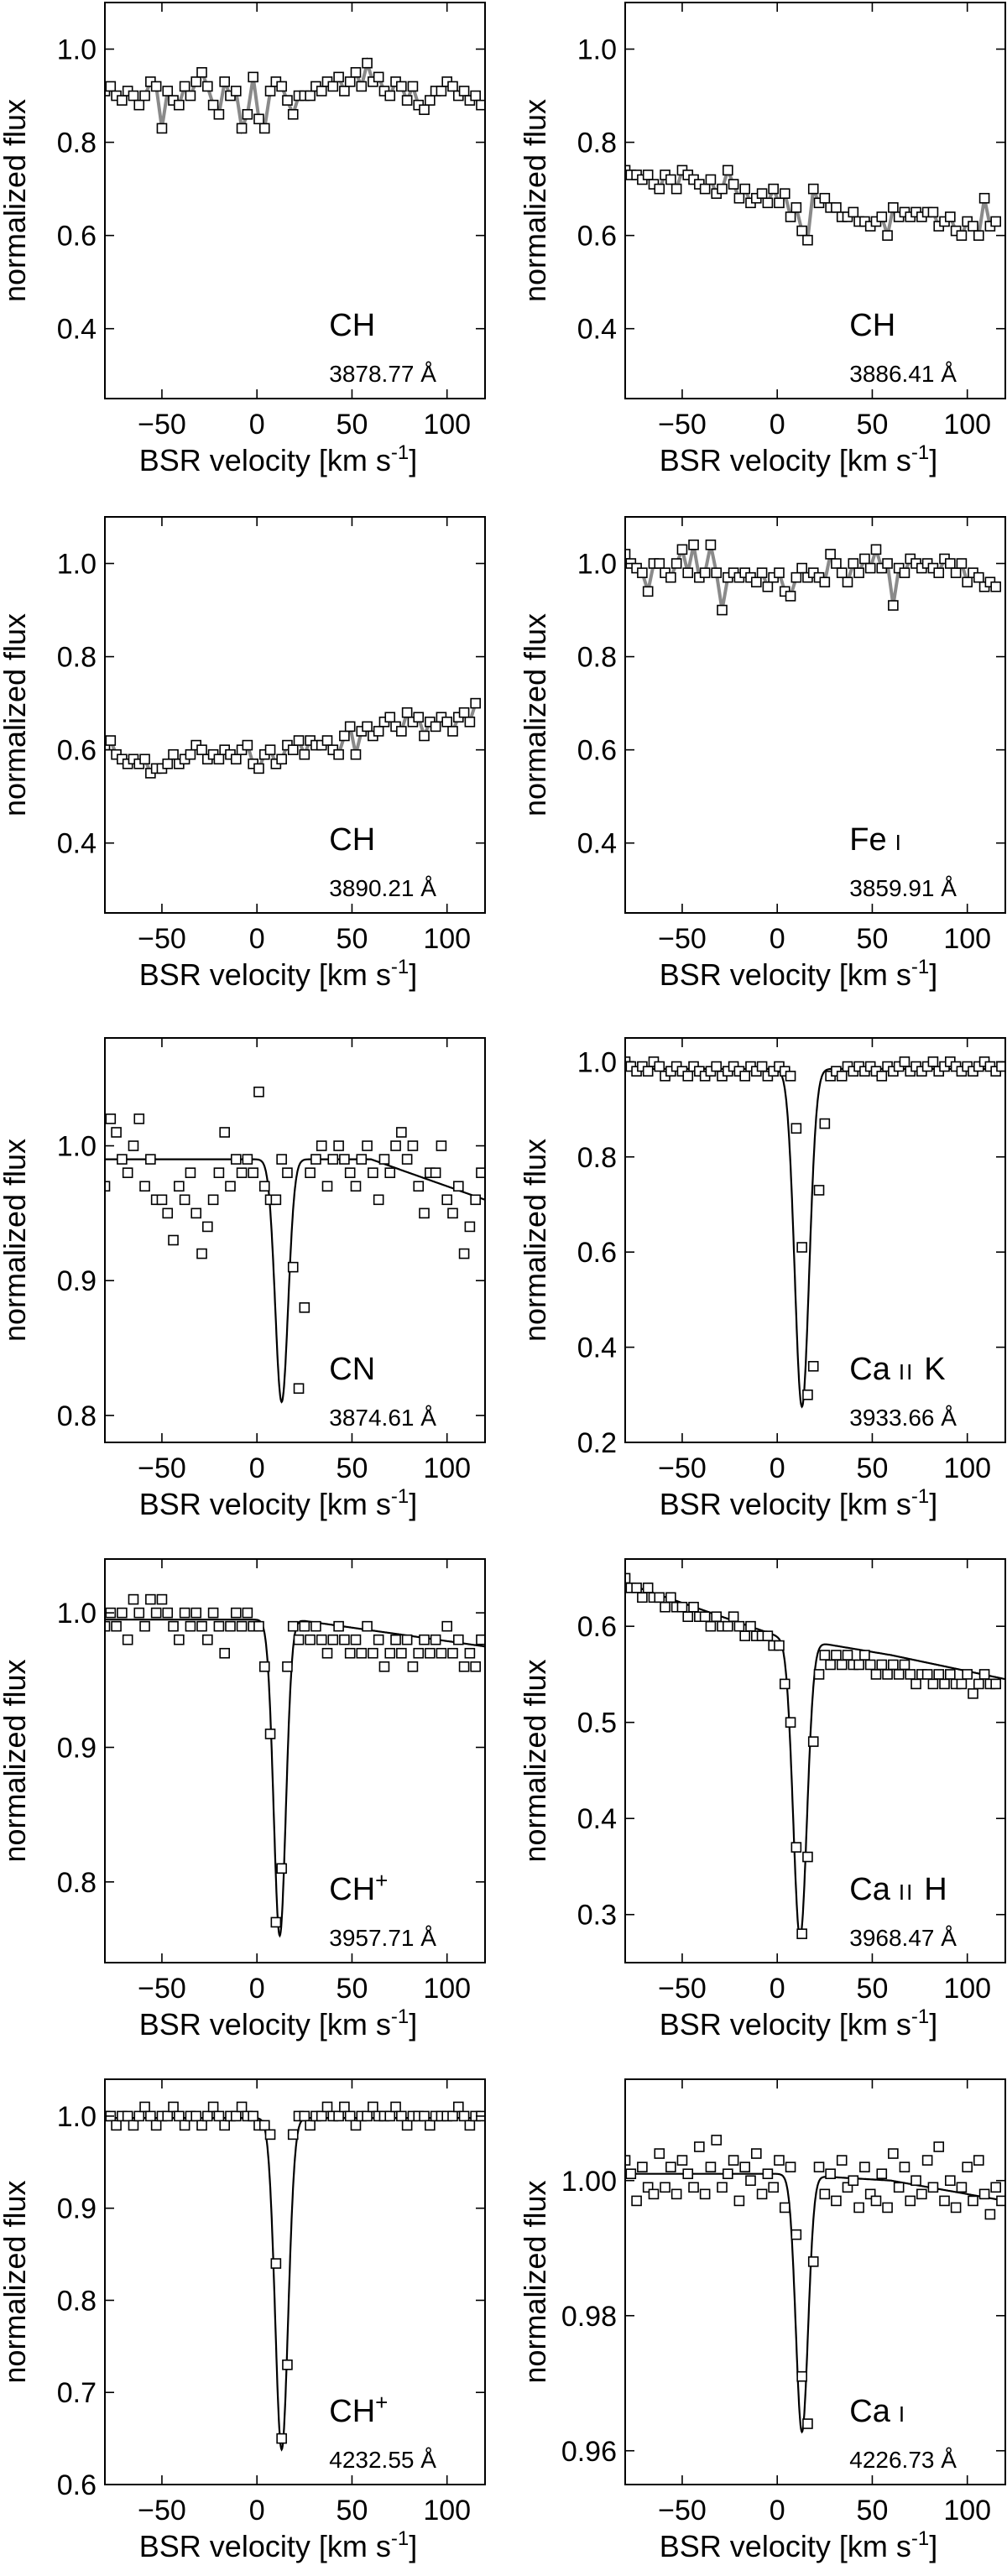 This screenshot has width=1007, height=2576. What do you see at coordinates (906, 1371) in the screenshot?
I see `species-ion: II` at bounding box center [906, 1371].